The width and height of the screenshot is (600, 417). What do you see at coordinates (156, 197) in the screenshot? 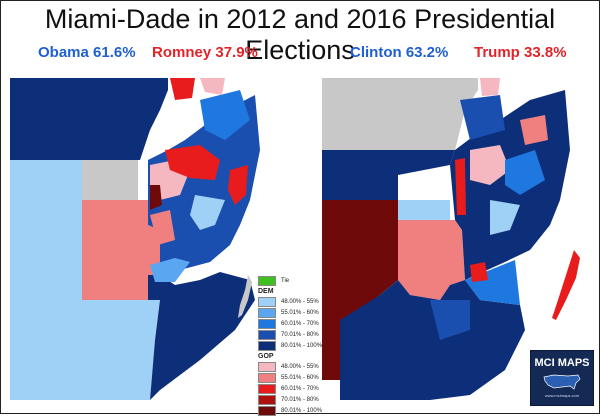
I see `2012-urban-darkred` at bounding box center [156, 197].